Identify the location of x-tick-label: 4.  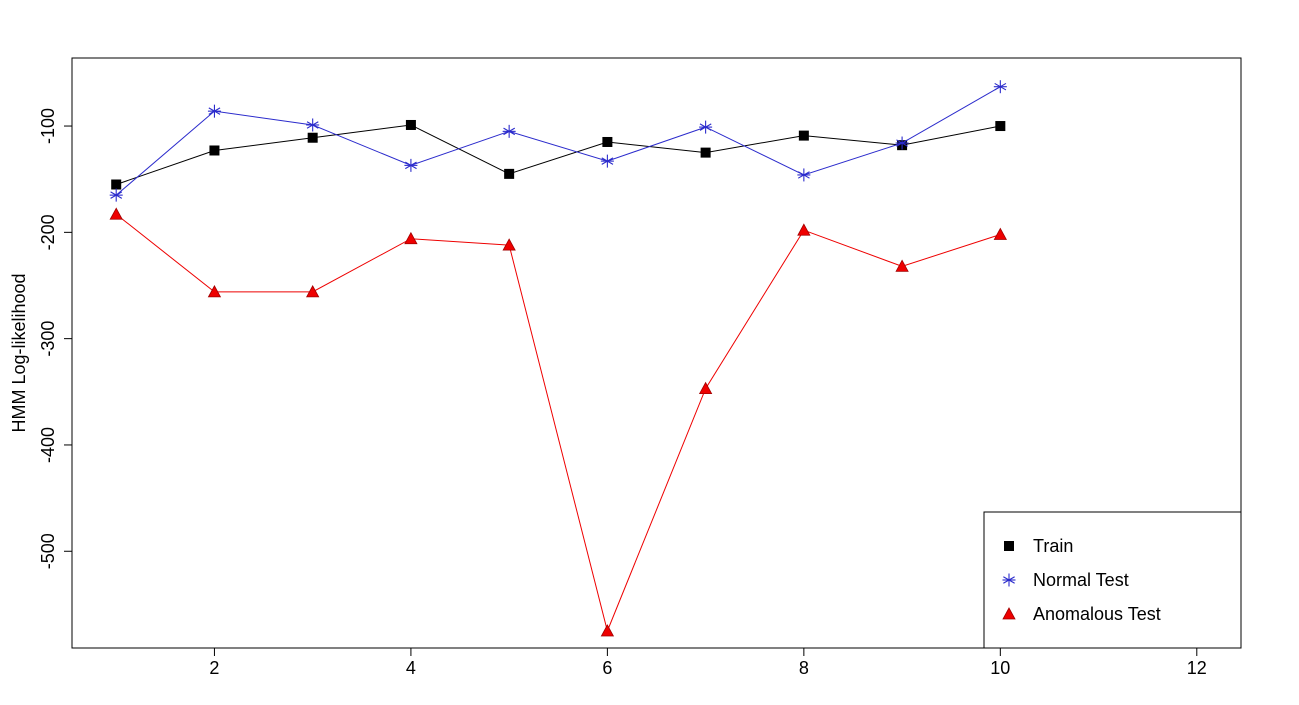
(411, 668).